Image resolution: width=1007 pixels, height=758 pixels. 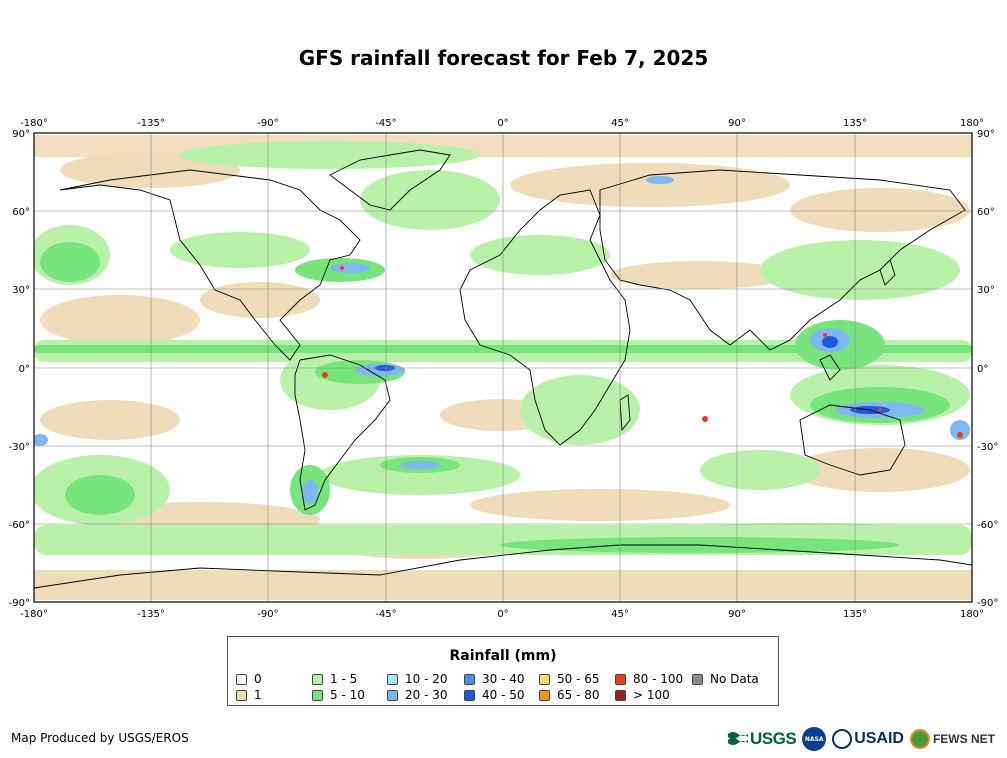 I want to click on lat-tick-left: 90°, so click(x=21, y=134).